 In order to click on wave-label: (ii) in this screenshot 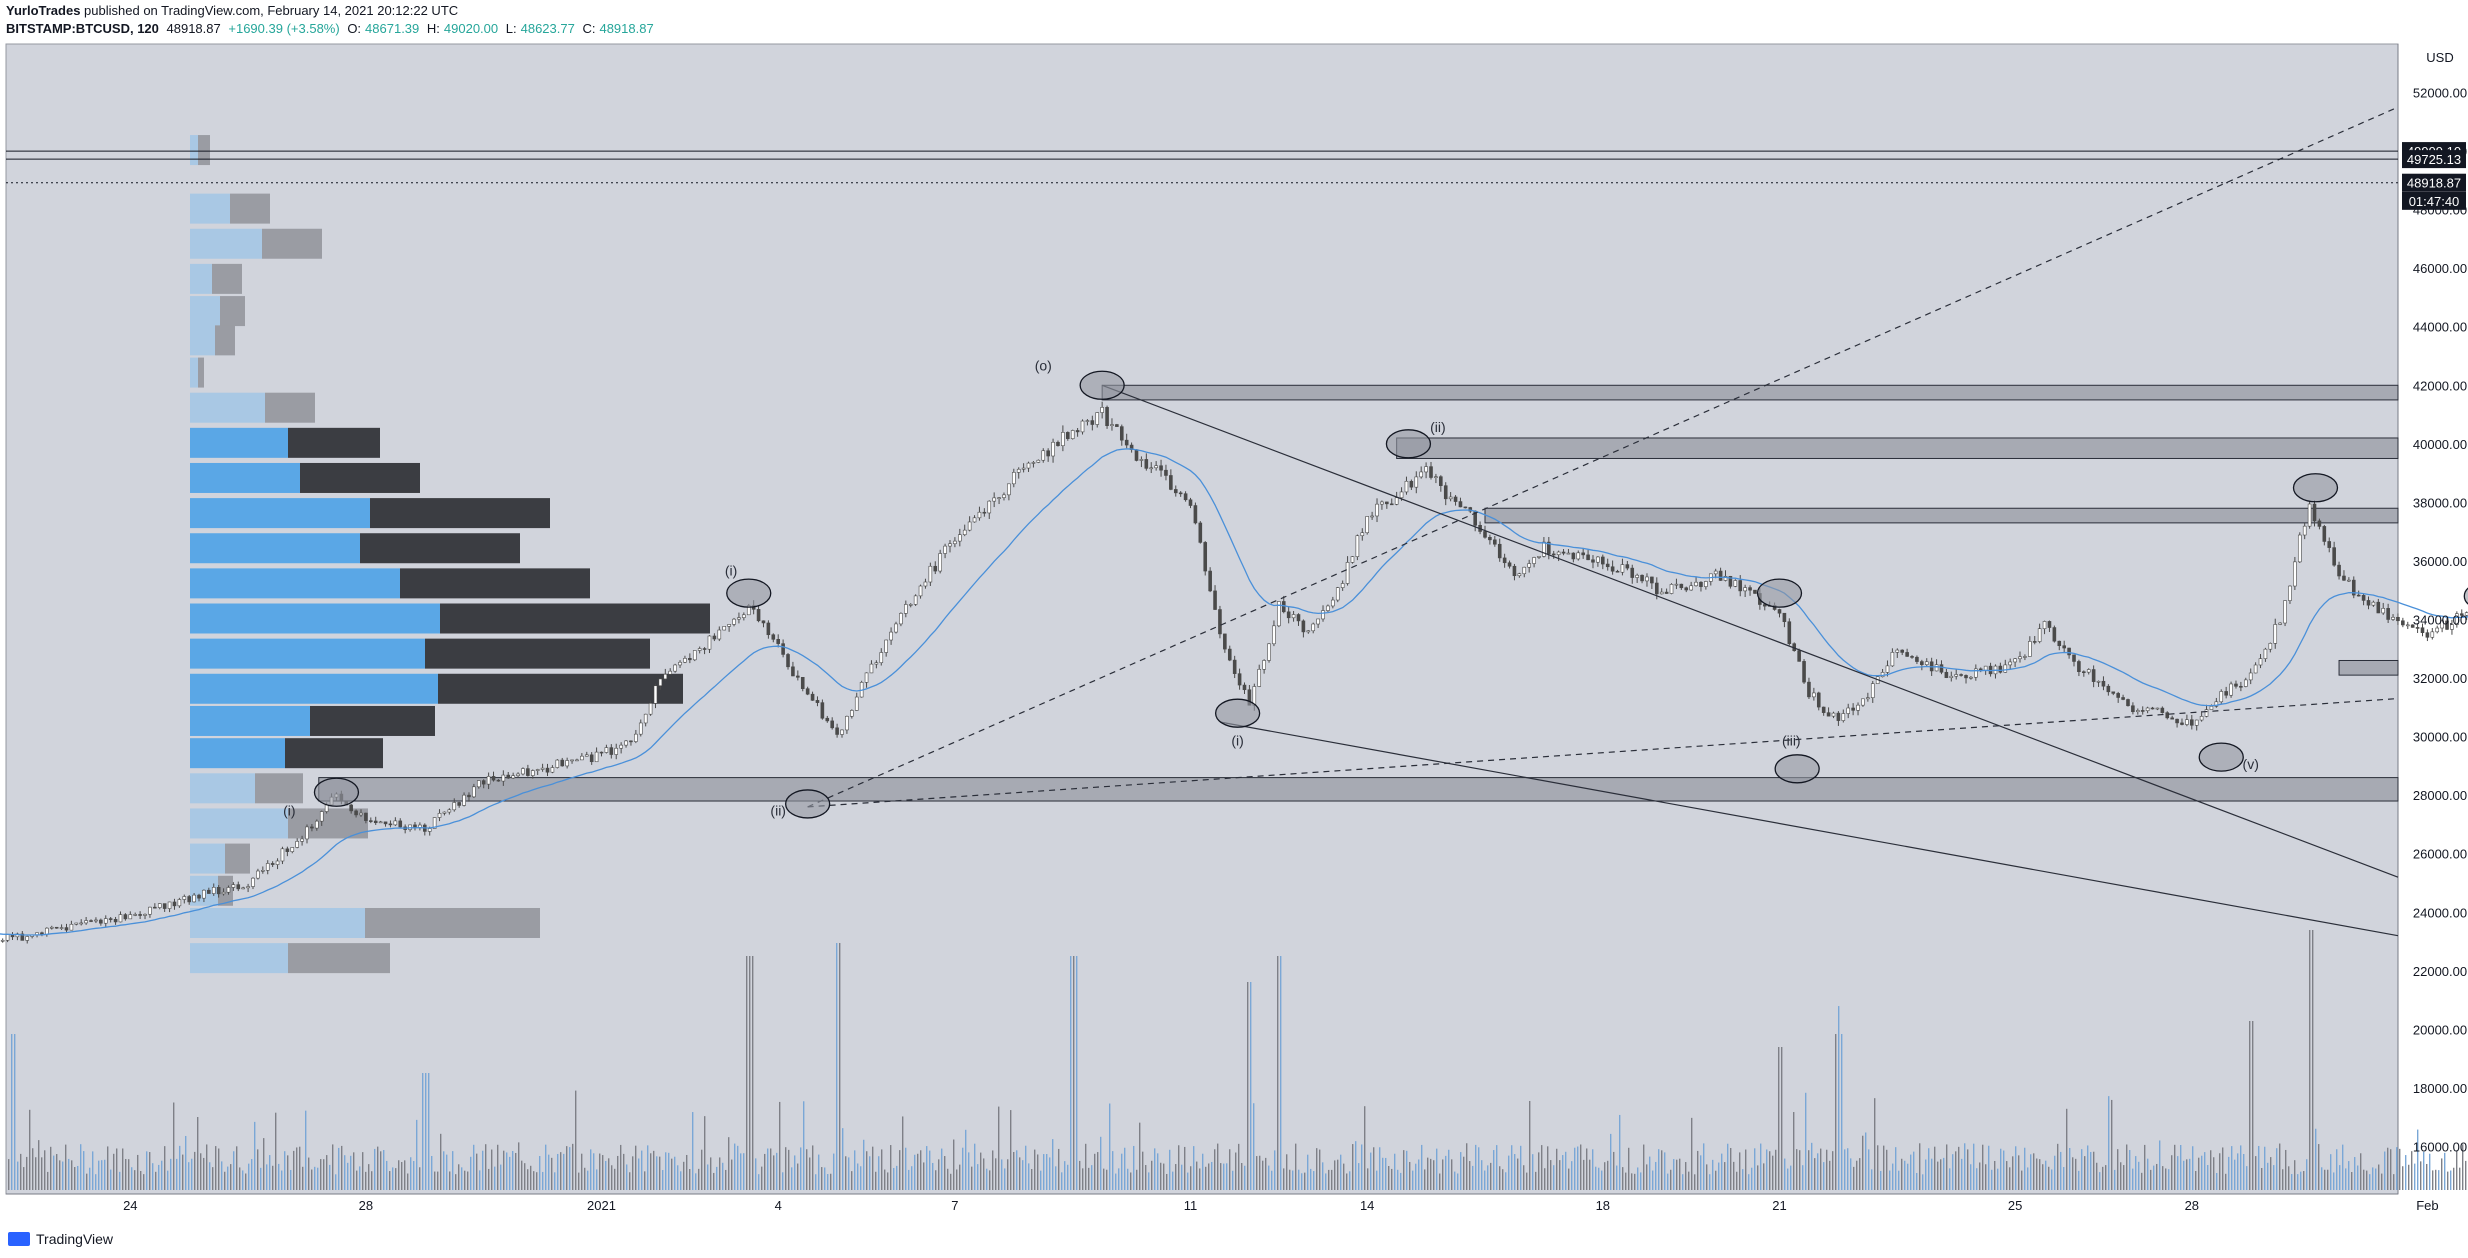, I will do `click(778, 811)`.